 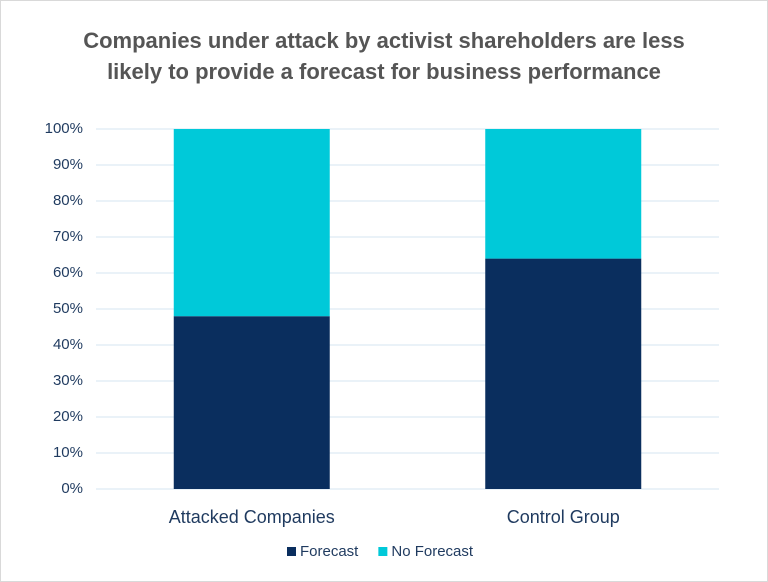 What do you see at coordinates (68, 308) in the screenshot?
I see `y-tick-label: 50%` at bounding box center [68, 308].